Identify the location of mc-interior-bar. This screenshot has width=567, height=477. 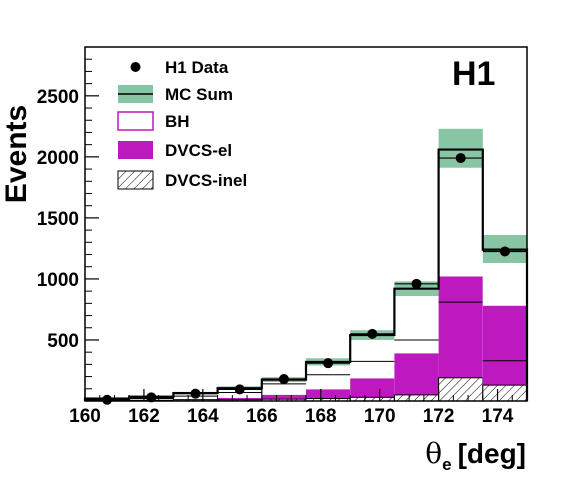
(239, 395).